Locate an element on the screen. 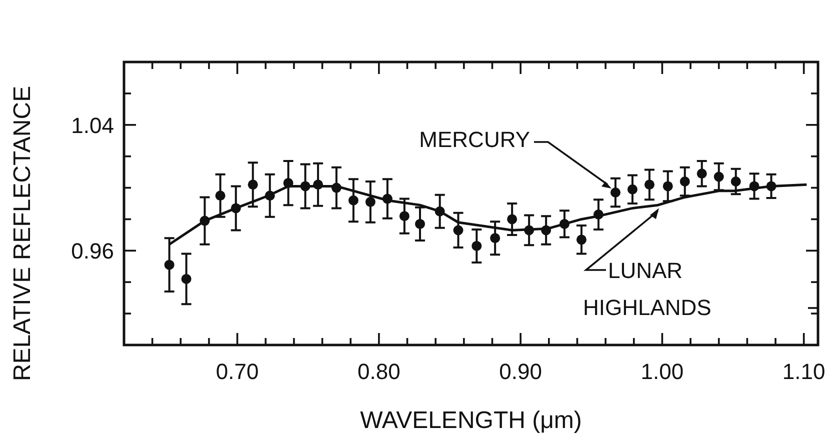 Image resolution: width=836 pixels, height=440 pixels. x-tick-label: 0.90 is located at coordinates (520, 371).